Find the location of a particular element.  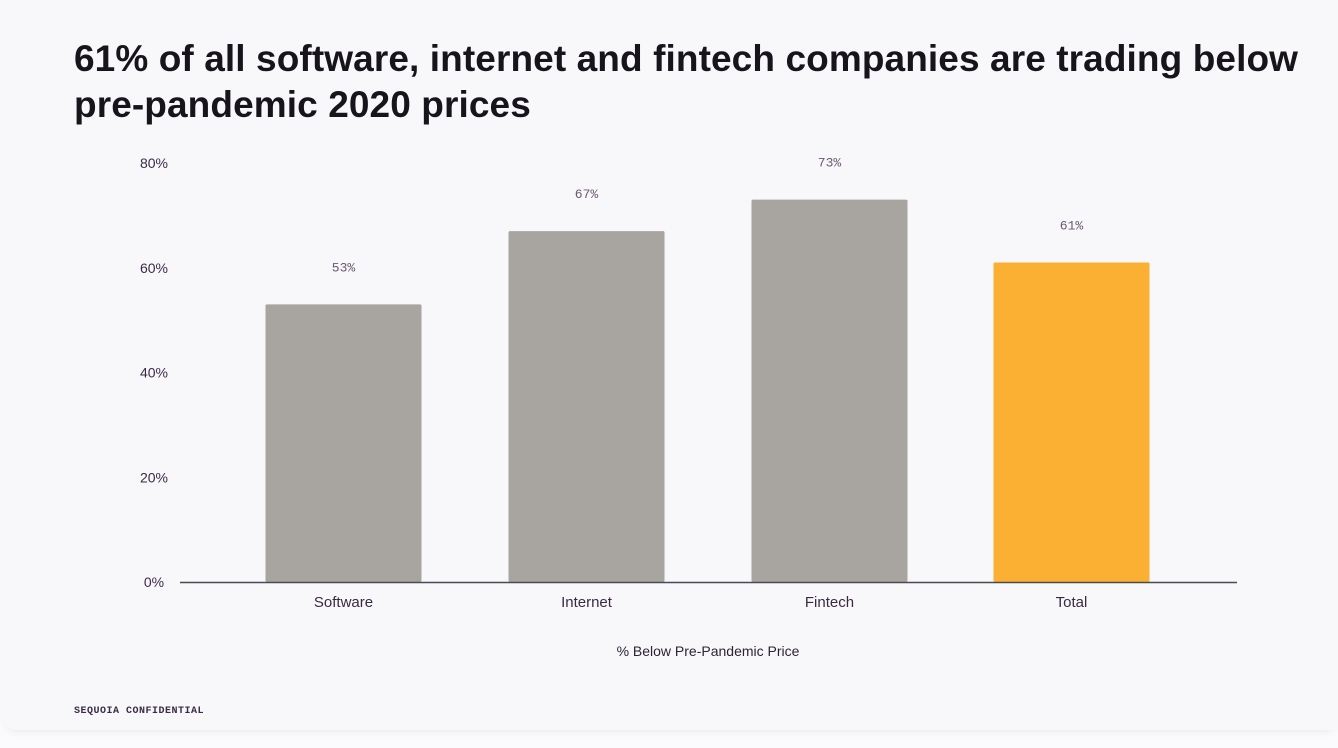

bar-fintech is located at coordinates (829, 390).